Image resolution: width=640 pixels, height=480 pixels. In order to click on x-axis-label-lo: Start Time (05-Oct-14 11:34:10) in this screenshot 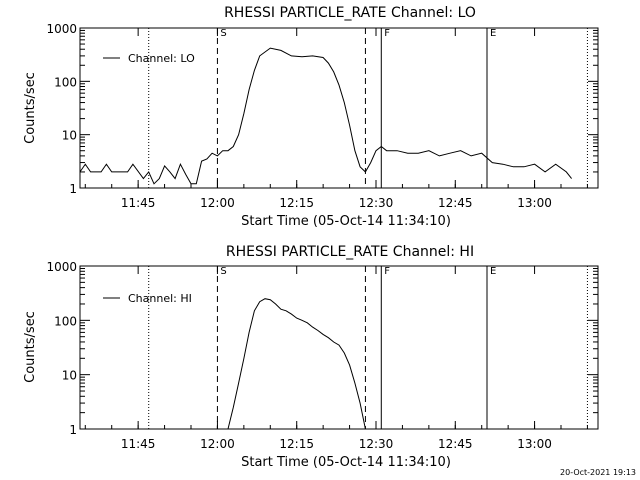, I will do `click(346, 221)`.